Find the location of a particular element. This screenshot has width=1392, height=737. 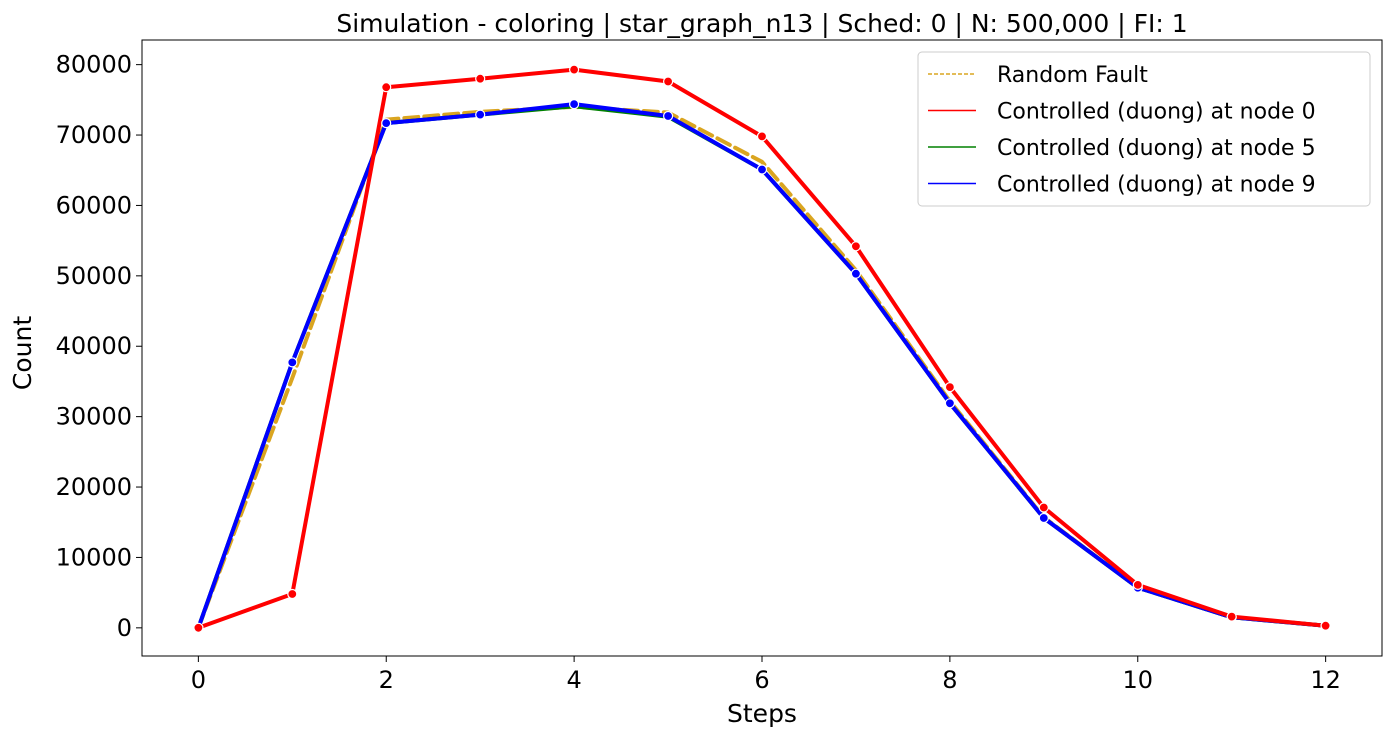

y-axis-label: Count is located at coordinates (22, 353).